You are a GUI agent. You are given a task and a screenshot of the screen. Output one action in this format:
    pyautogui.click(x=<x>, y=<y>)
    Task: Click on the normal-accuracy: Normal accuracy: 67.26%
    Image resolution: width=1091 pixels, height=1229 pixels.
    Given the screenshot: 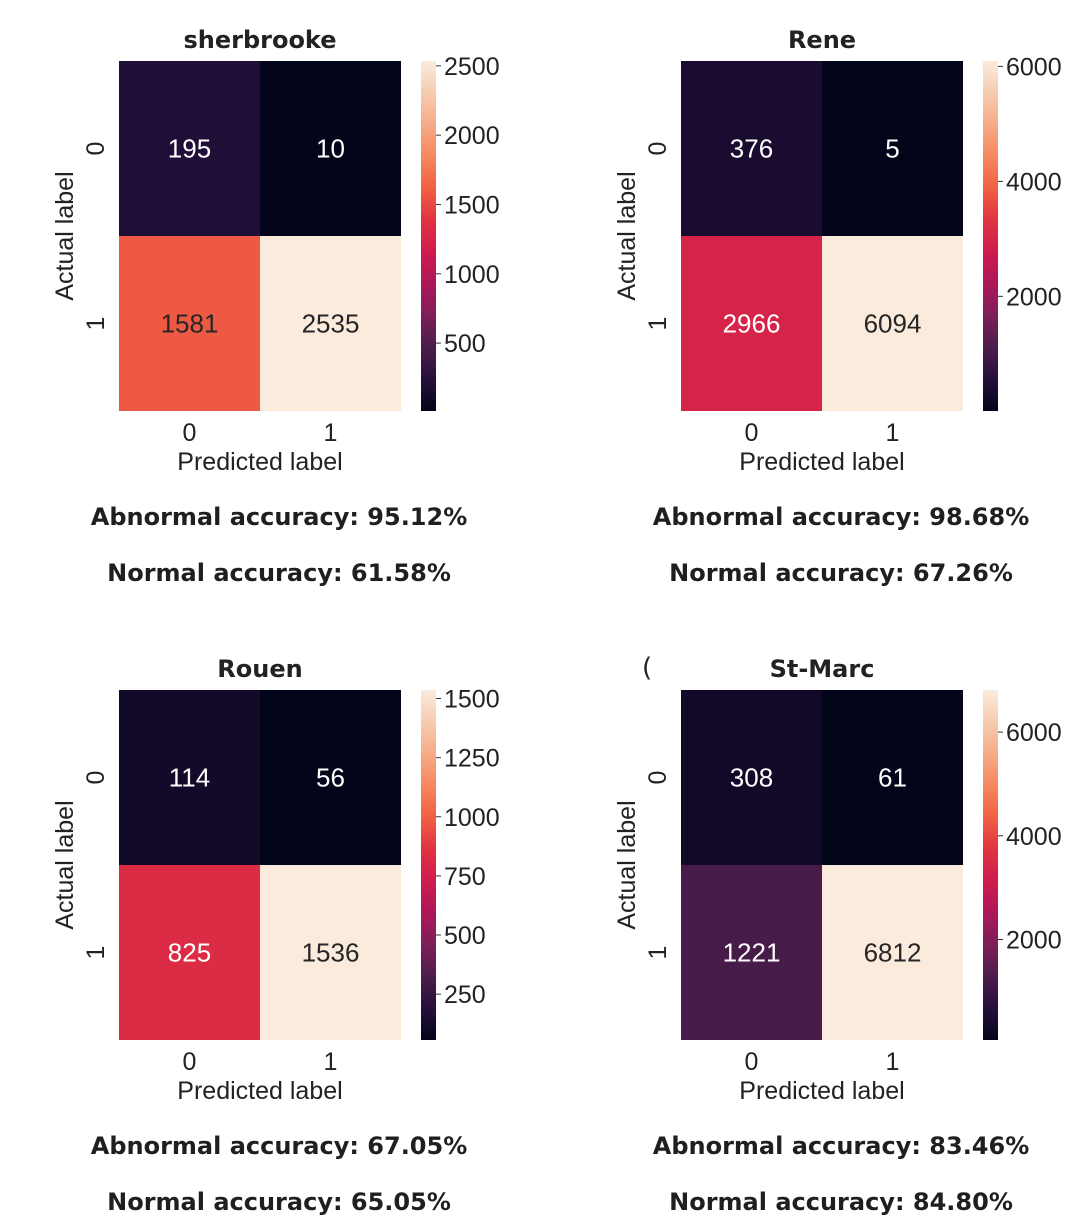 What is the action you would take?
    pyautogui.click(x=841, y=573)
    